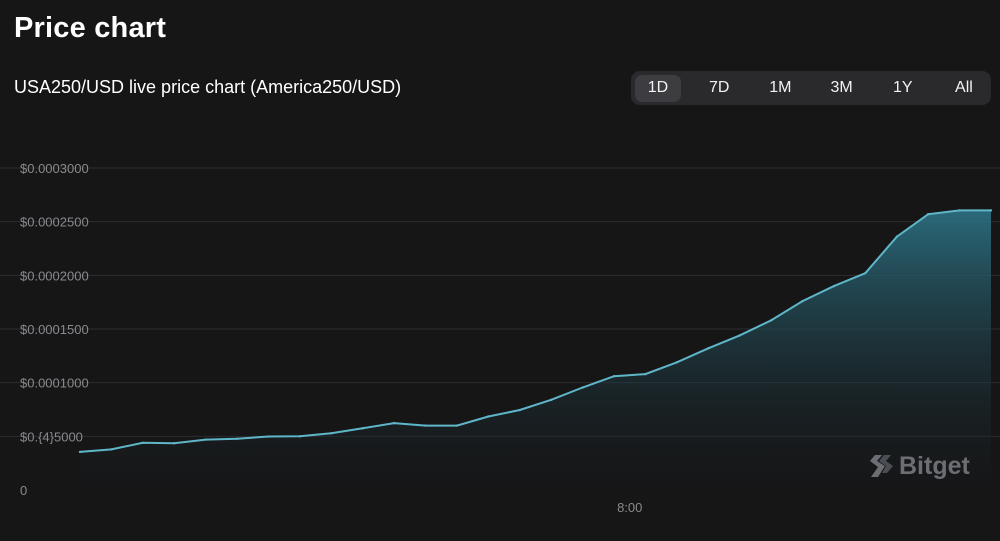  I want to click on y-tick-label: $0.0001500, so click(54, 329).